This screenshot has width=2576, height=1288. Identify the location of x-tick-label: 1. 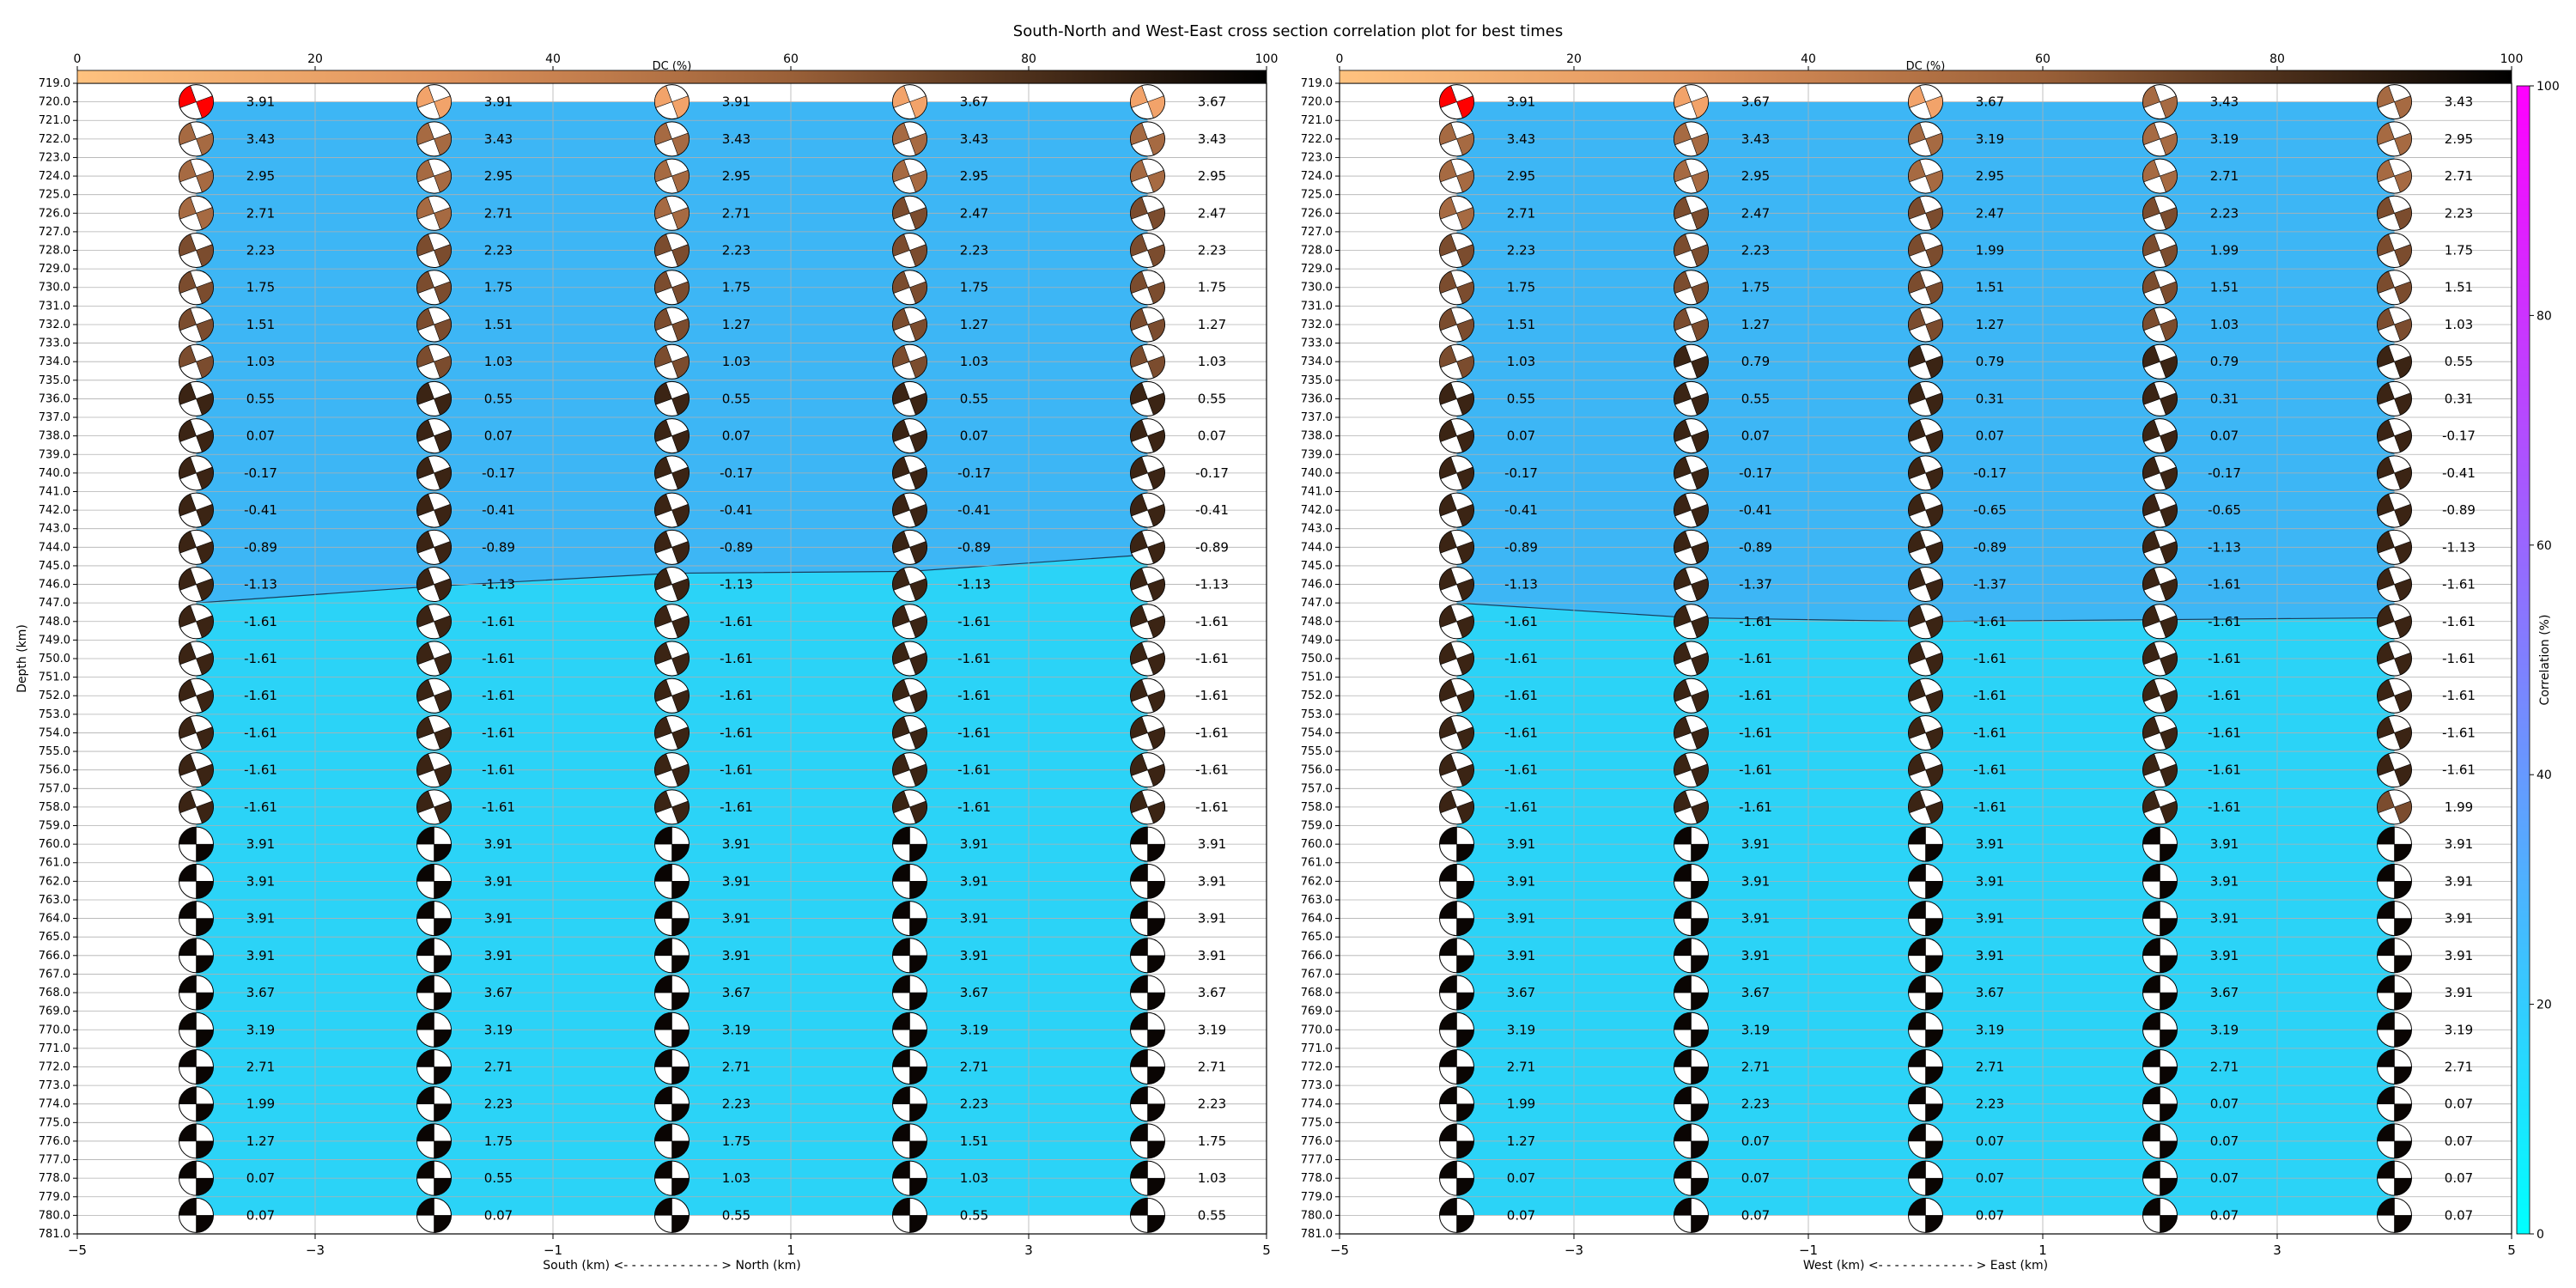
(2042, 1250).